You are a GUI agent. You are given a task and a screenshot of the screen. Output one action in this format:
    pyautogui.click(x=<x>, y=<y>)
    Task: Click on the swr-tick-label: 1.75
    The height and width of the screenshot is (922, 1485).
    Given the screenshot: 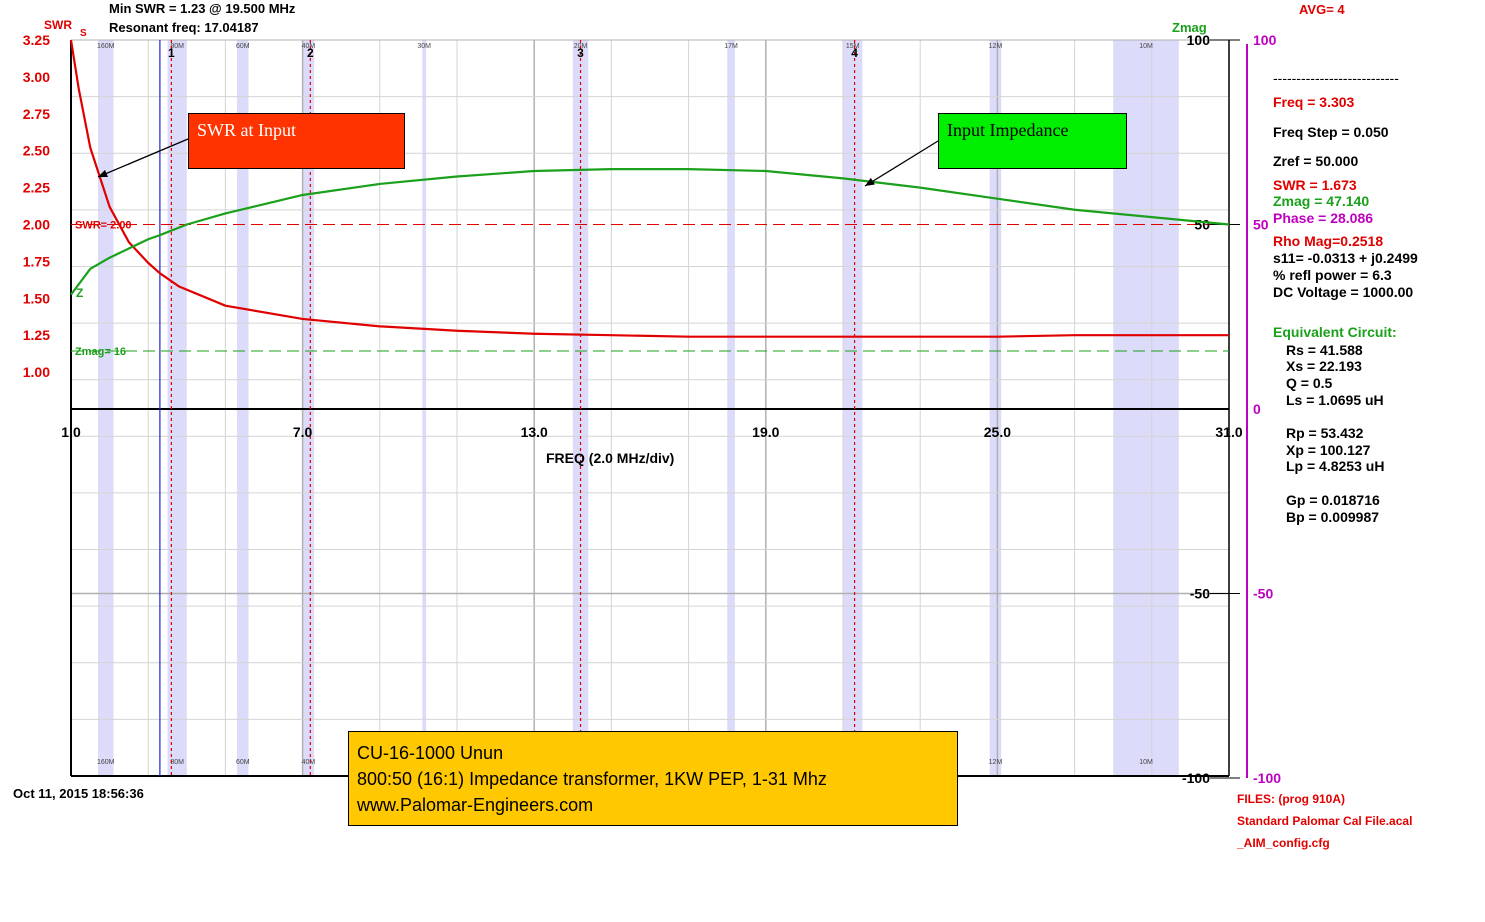 What is the action you would take?
    pyautogui.click(x=36, y=261)
    